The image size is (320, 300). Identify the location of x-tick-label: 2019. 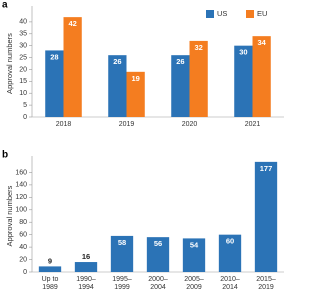
(126, 124).